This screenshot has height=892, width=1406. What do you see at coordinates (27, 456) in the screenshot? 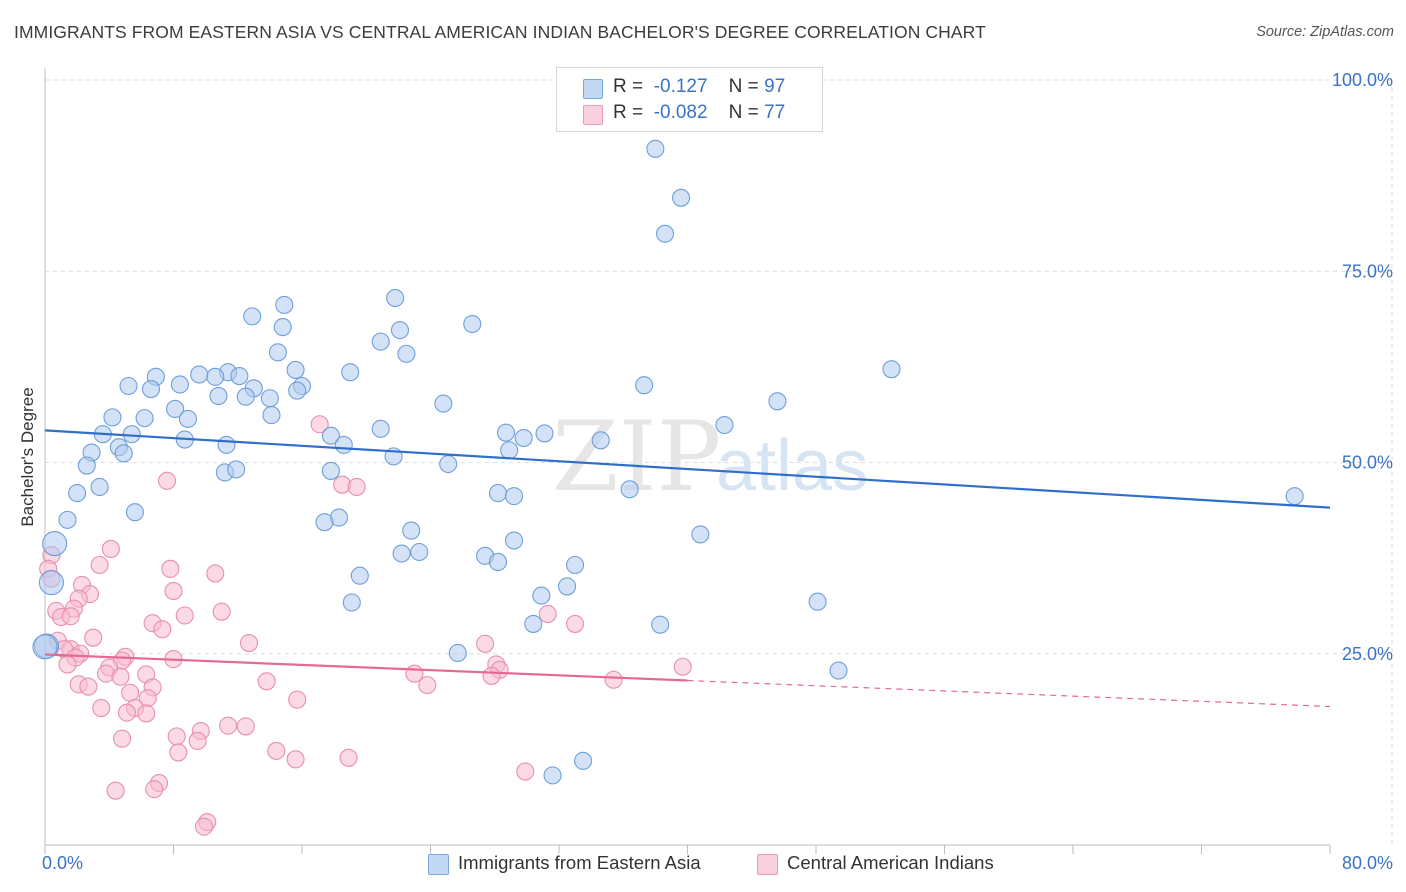
I see `y-axis-label: Bachelor's Degree` at bounding box center [27, 456].